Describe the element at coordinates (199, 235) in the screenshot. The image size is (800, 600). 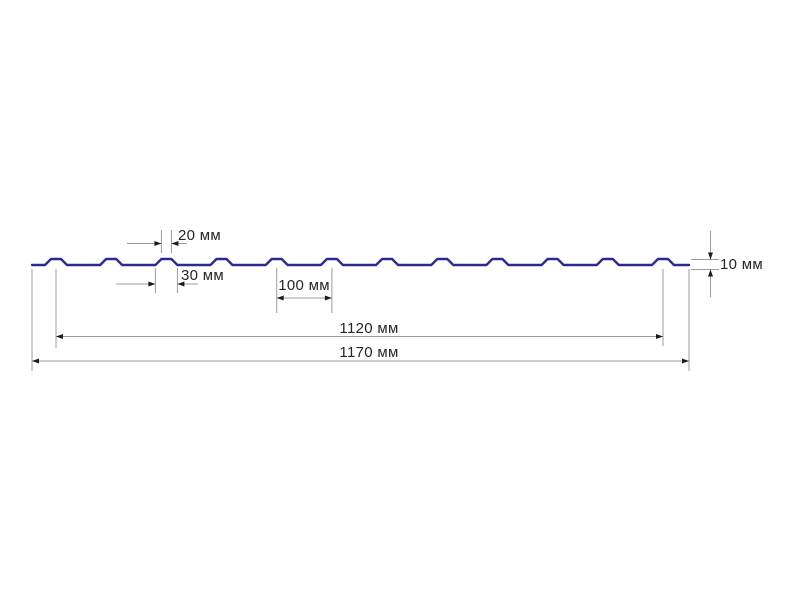
I see `dim-label-rib-top-width: 20 мм` at that location.